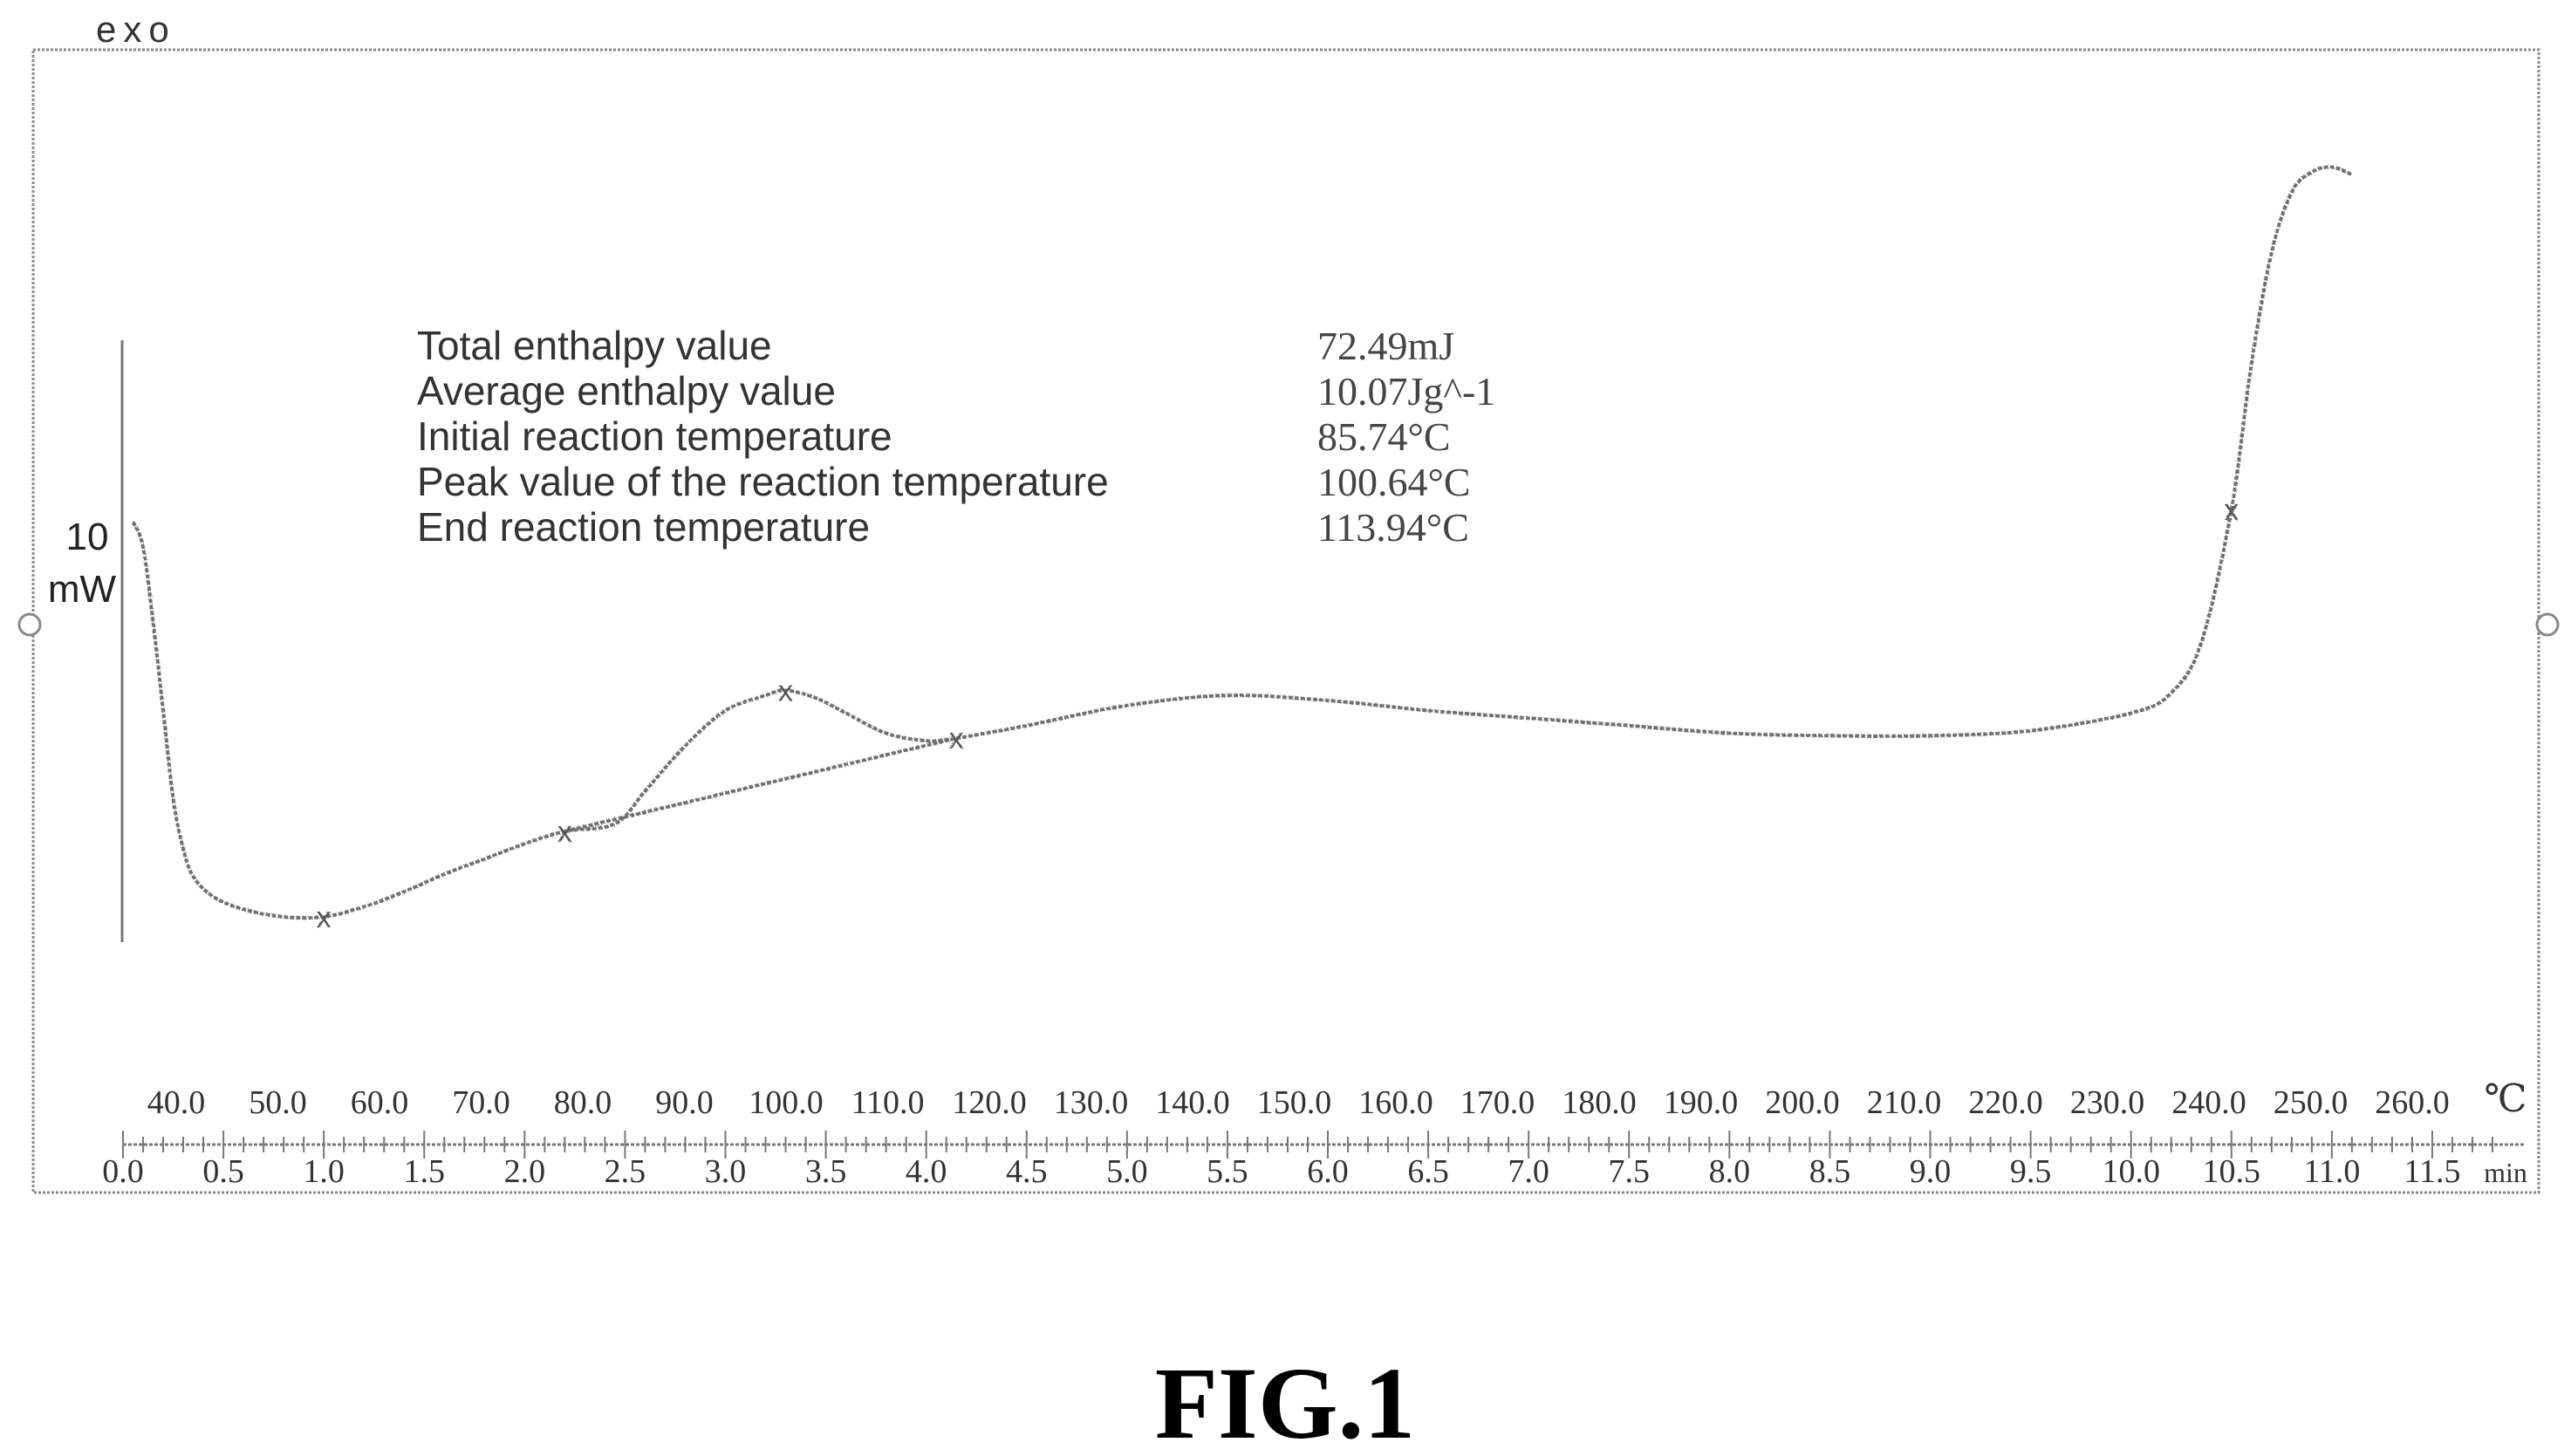 This screenshot has height=1456, width=2571. Describe the element at coordinates (2311, 1102) in the screenshot. I see `temp-tick-label: 250.0` at that location.